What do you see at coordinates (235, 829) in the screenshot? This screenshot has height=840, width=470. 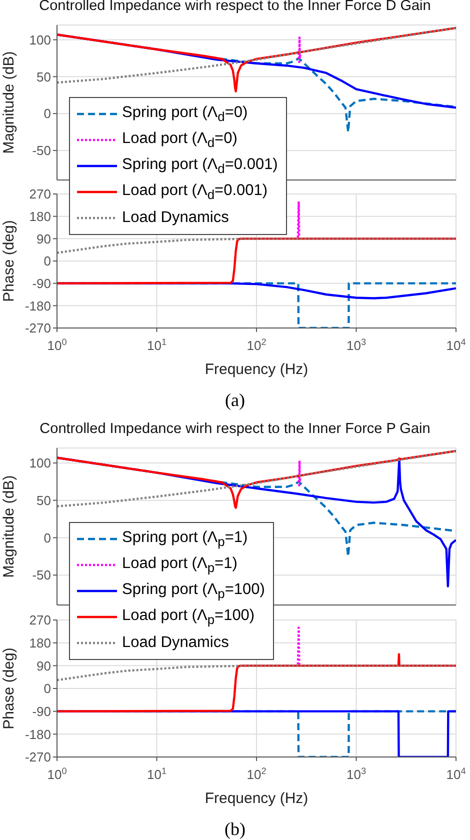 I see `text: (b)` at bounding box center [235, 829].